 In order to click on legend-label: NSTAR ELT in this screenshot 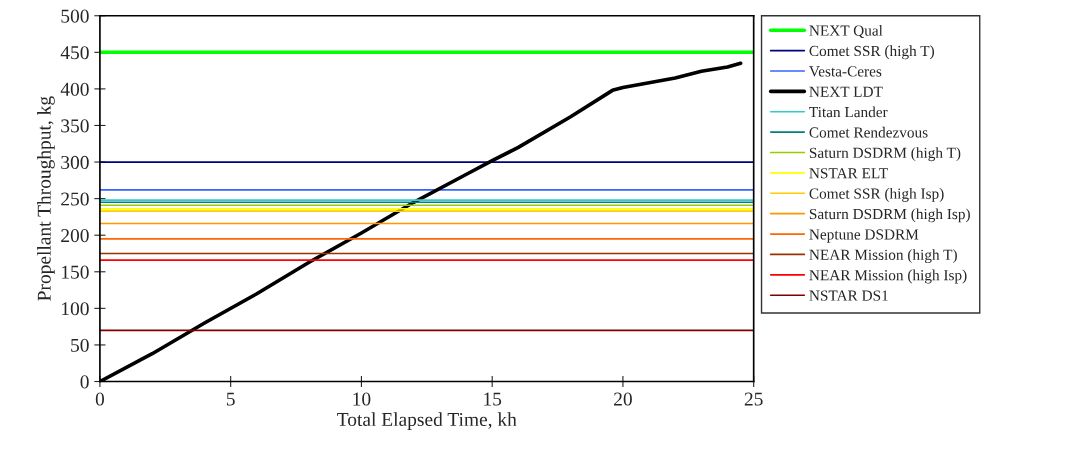, I will do `click(848, 173)`.